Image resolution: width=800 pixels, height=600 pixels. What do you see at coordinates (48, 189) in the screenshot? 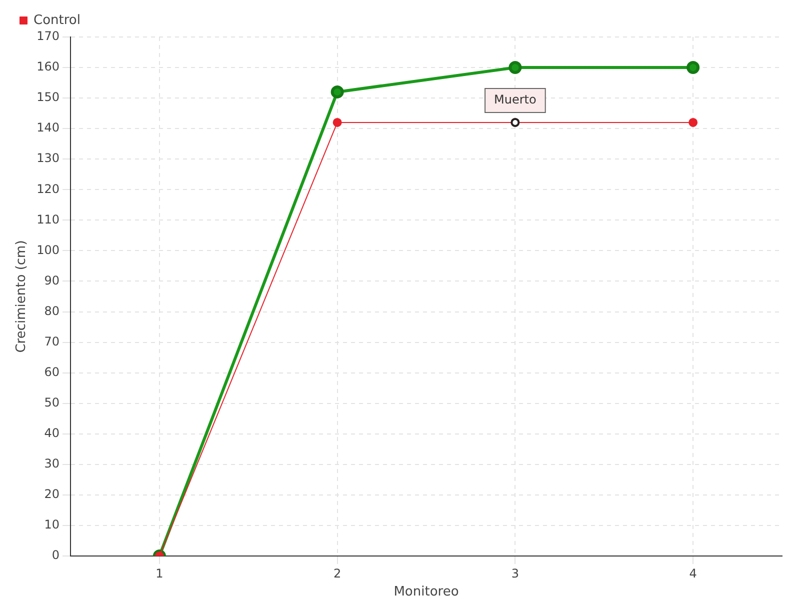
I see `y-tick-label: 120` at bounding box center [48, 189].